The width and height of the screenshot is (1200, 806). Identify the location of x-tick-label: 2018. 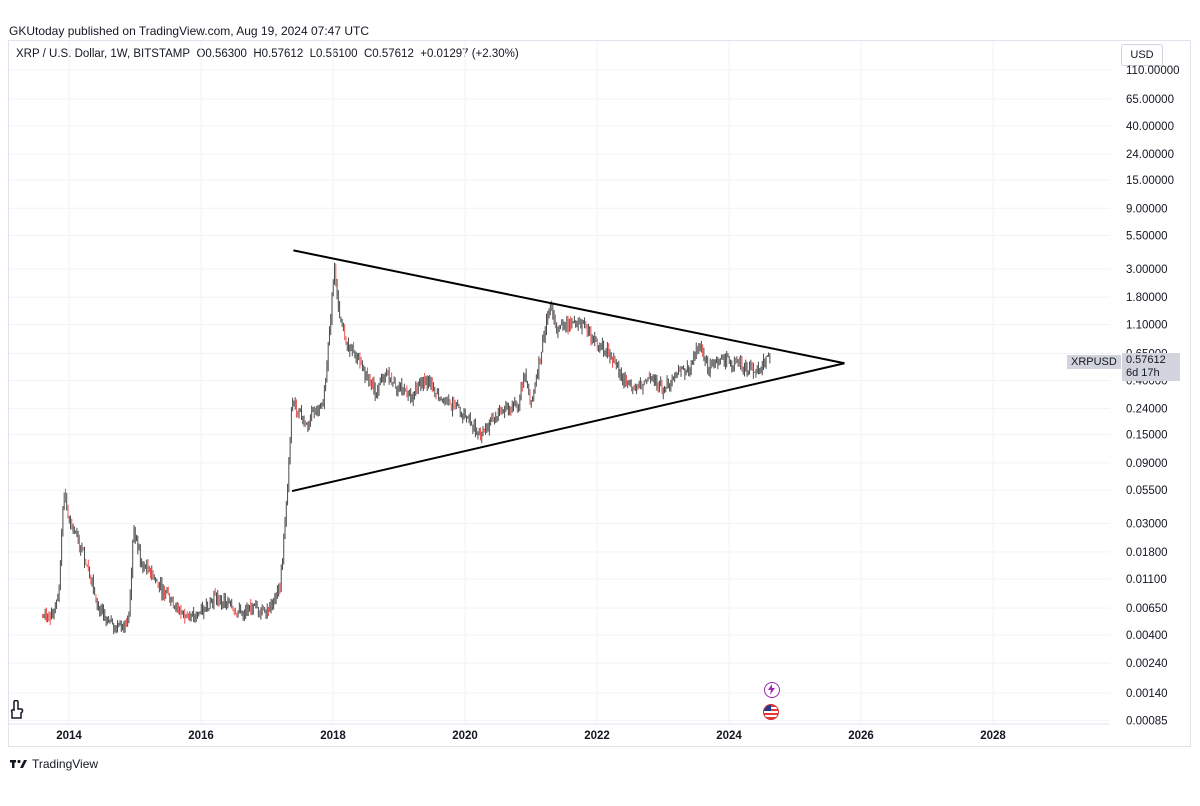
(333, 736).